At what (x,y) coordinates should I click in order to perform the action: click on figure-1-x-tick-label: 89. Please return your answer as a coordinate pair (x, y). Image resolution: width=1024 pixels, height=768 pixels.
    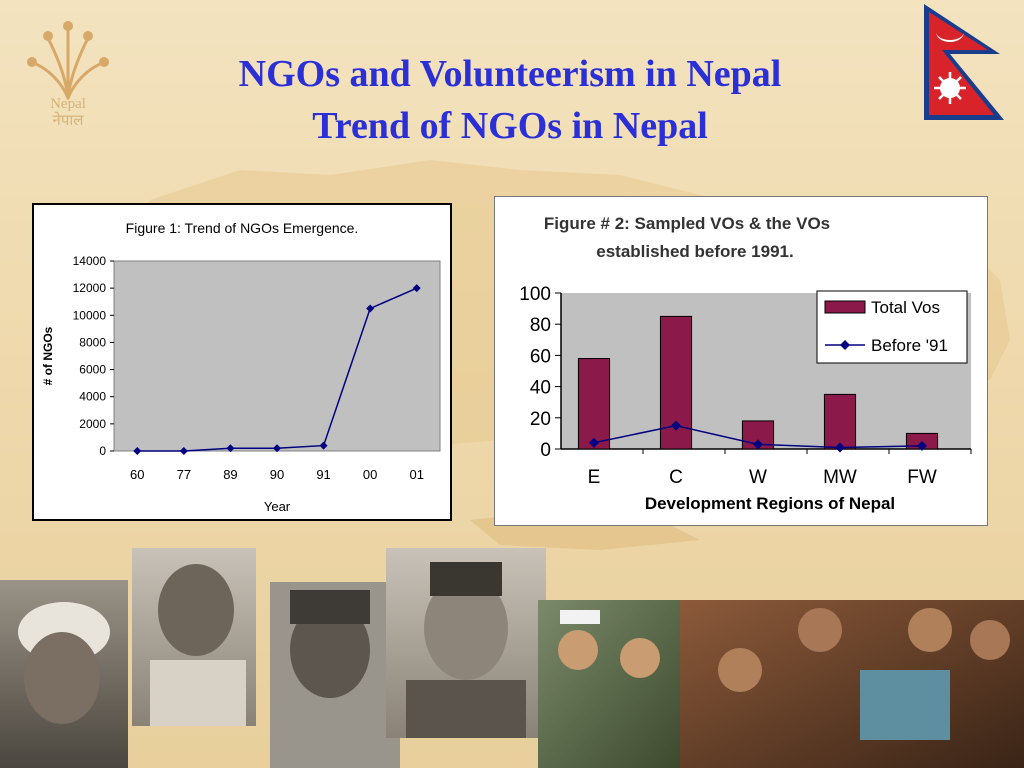
    Looking at the image, I should click on (230, 474).